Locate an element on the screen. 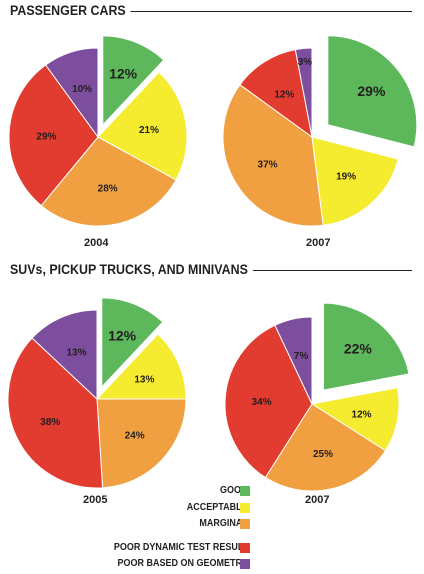 Image resolution: width=424 pixels, height=574 pixels. pie-label-passenger-2007-good: 29% is located at coordinates (371, 91).